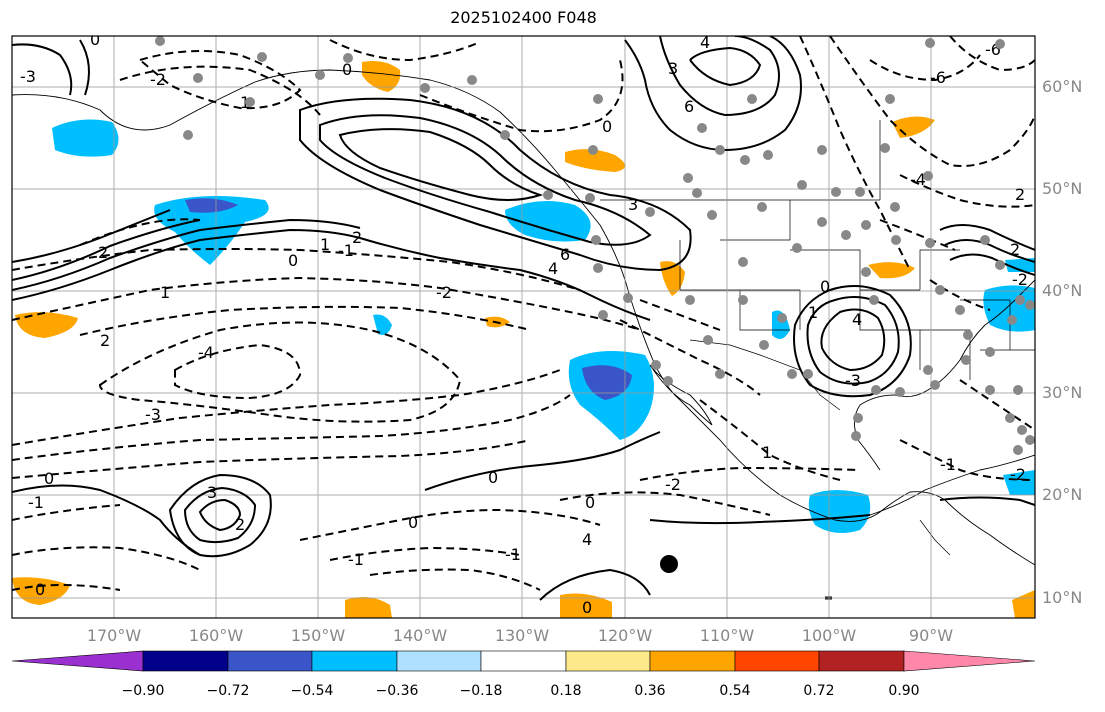  Describe the element at coordinates (650, 691) in the screenshot. I see `colorbar-tick-label: 0.36` at that location.